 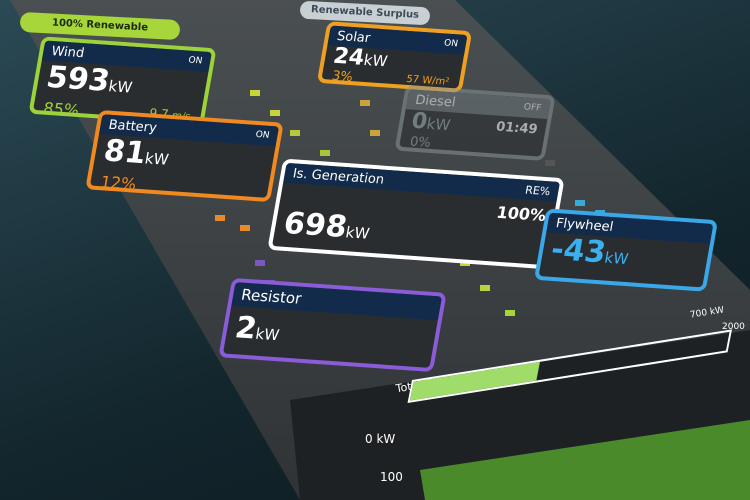 I want to click on battery-status: ON, so click(x=262, y=135).